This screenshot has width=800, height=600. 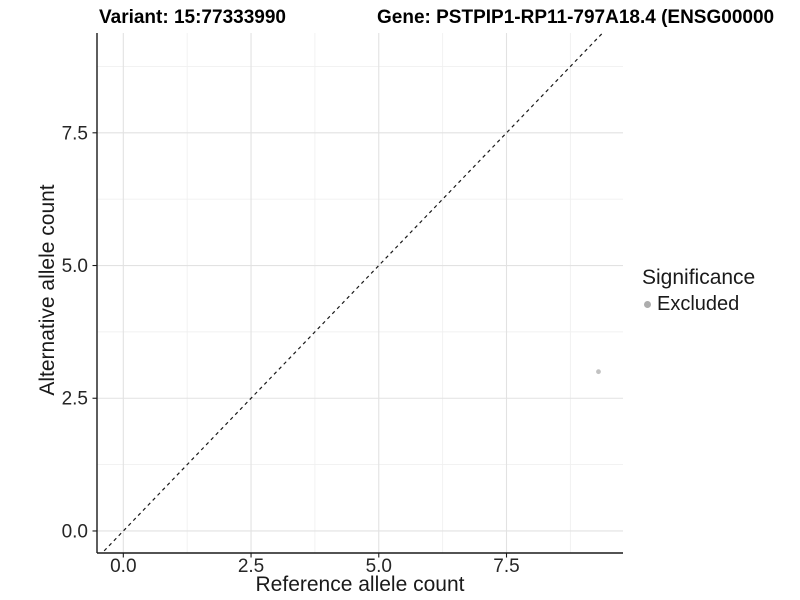 What do you see at coordinates (379, 566) in the screenshot?
I see `x-tick-label: 5.0` at bounding box center [379, 566].